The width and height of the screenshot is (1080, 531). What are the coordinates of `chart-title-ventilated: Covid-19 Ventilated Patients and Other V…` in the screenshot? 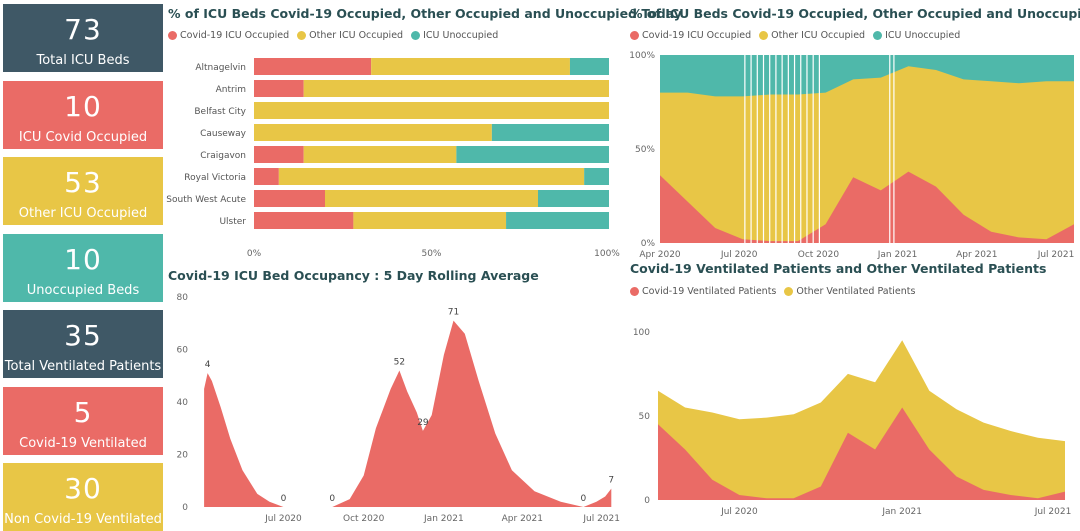 It's located at (838, 268).